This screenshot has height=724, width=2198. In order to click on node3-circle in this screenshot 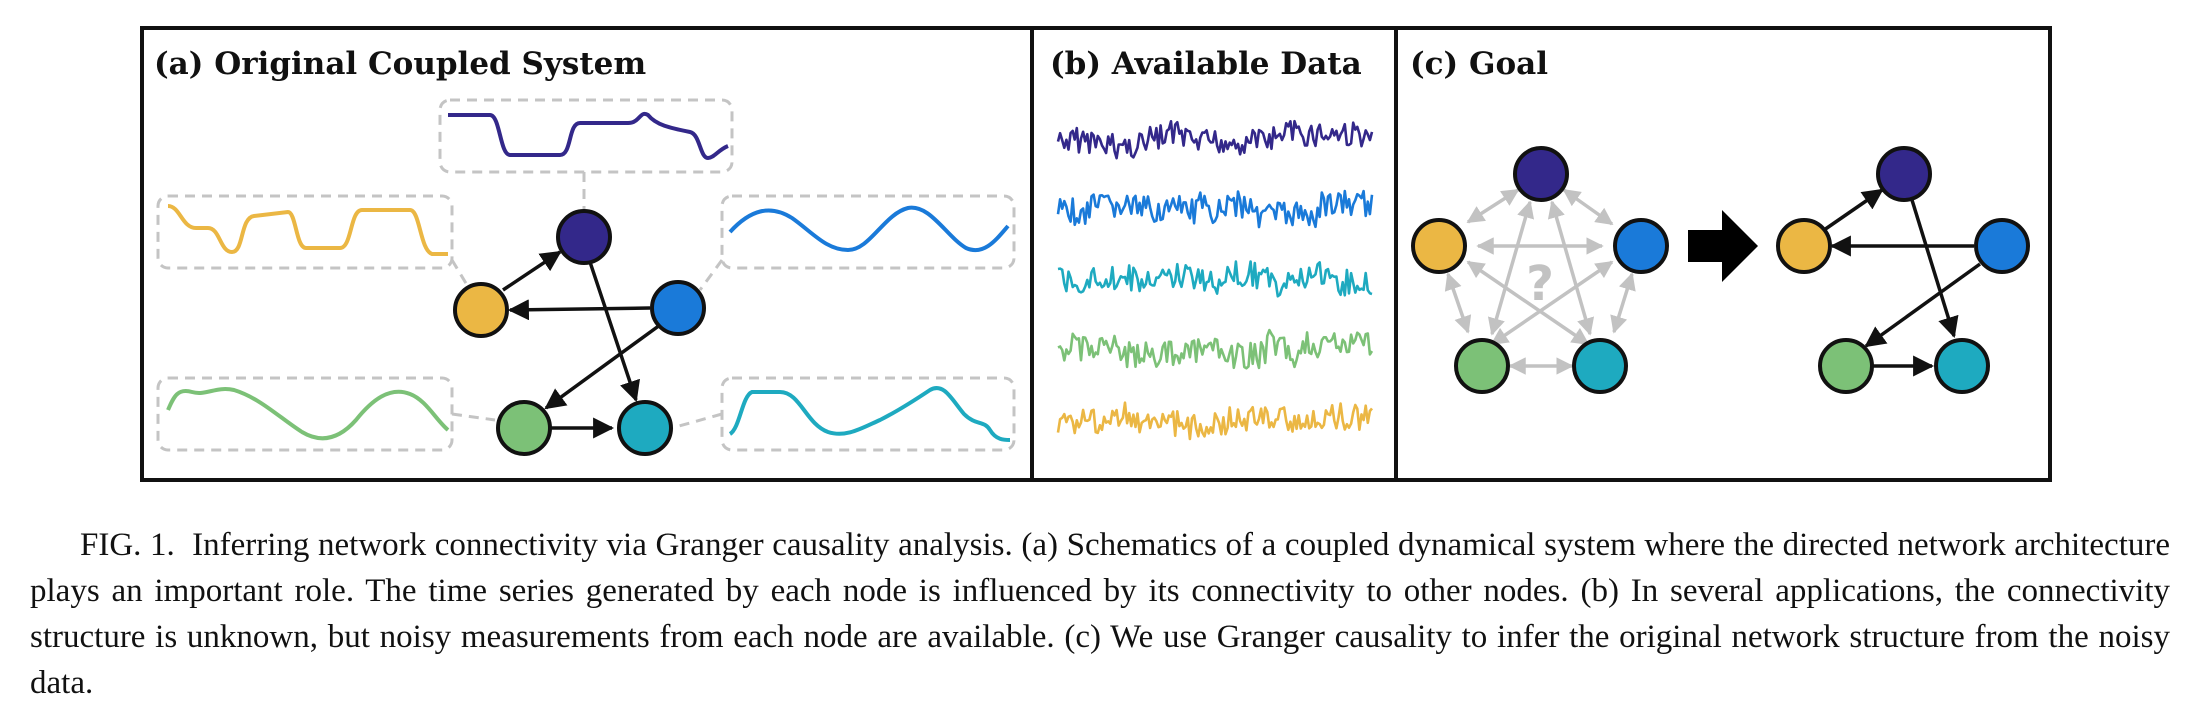, I will do `click(645, 428)`.